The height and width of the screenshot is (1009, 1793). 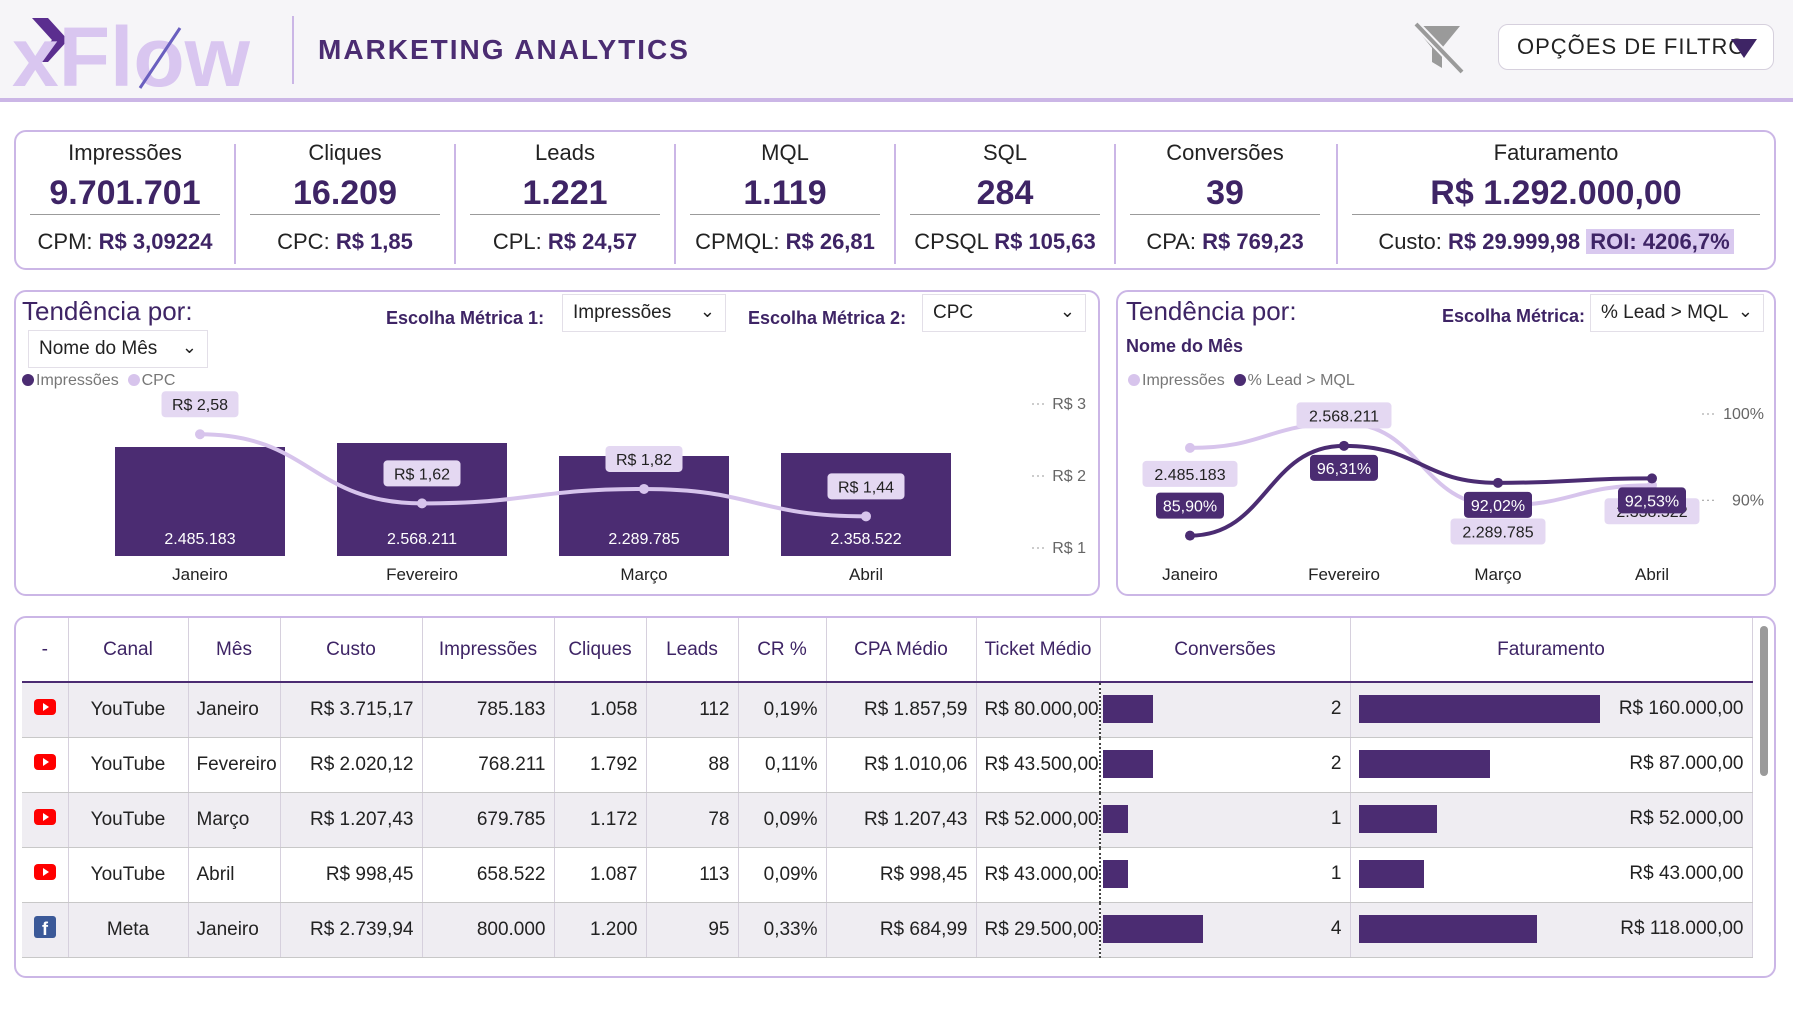 I want to click on cell-custo: R$ 998,45, so click(x=351, y=875).